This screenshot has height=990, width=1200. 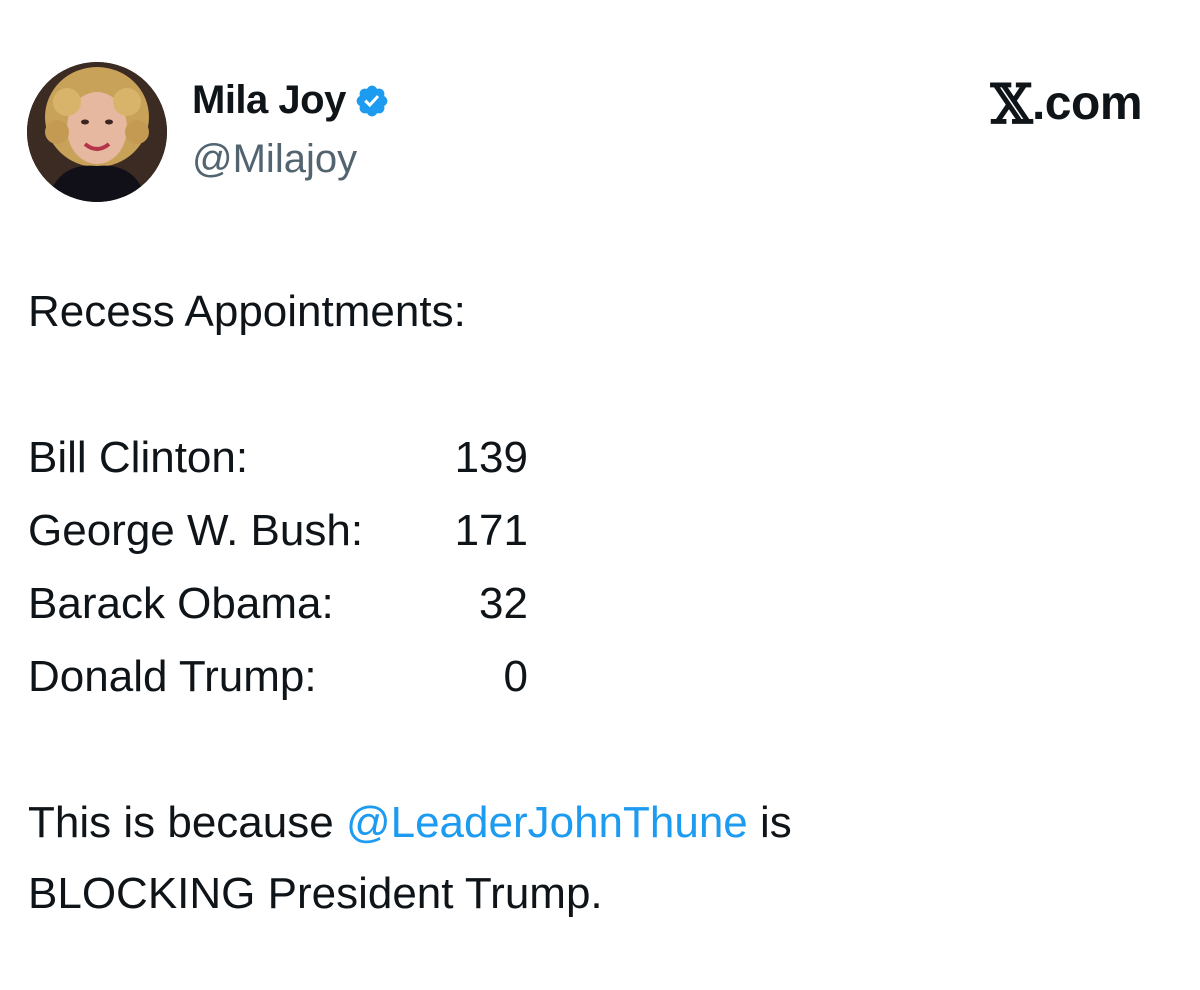 What do you see at coordinates (372, 100) in the screenshot?
I see `verified-badge-icon` at bounding box center [372, 100].